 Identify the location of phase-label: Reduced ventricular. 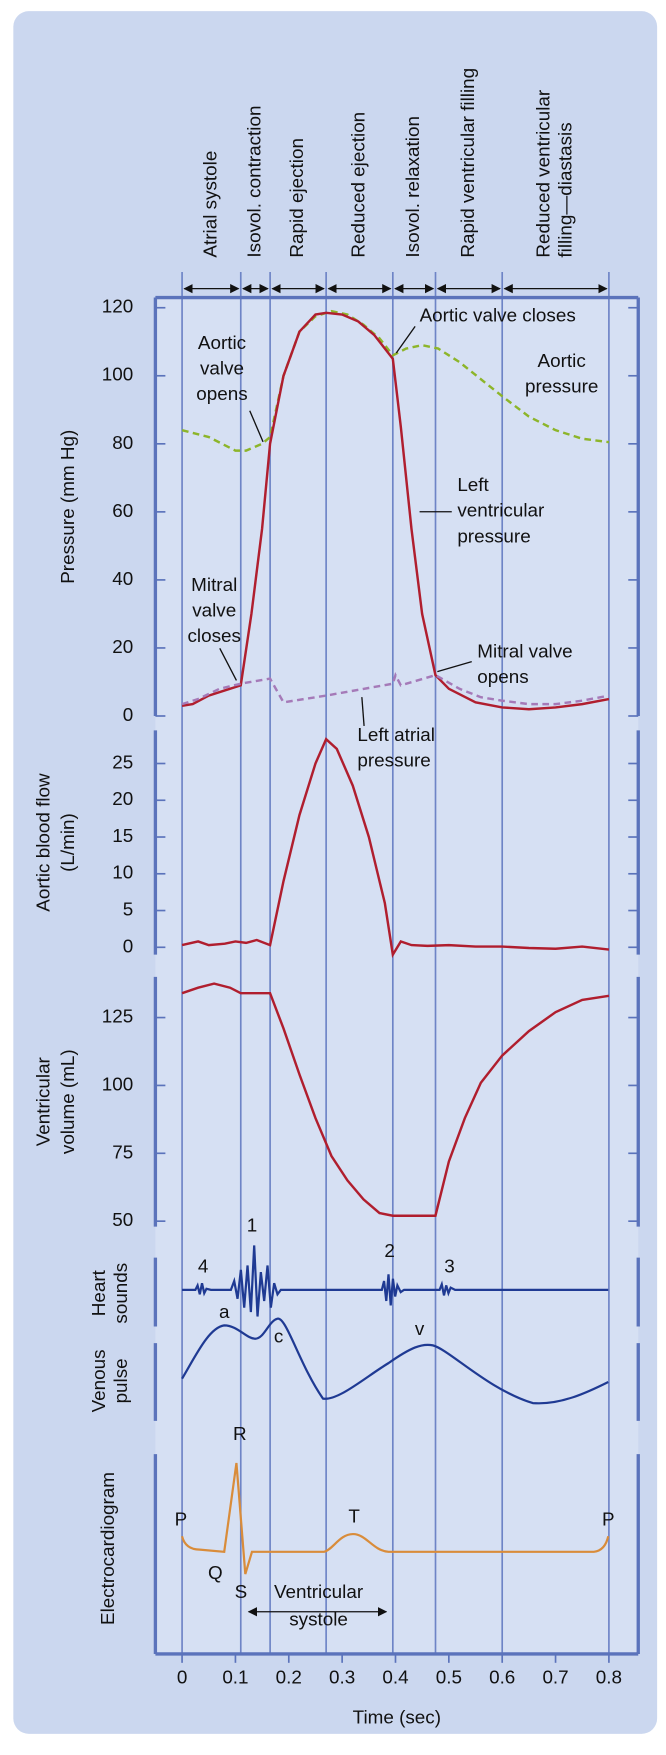
(542, 174).